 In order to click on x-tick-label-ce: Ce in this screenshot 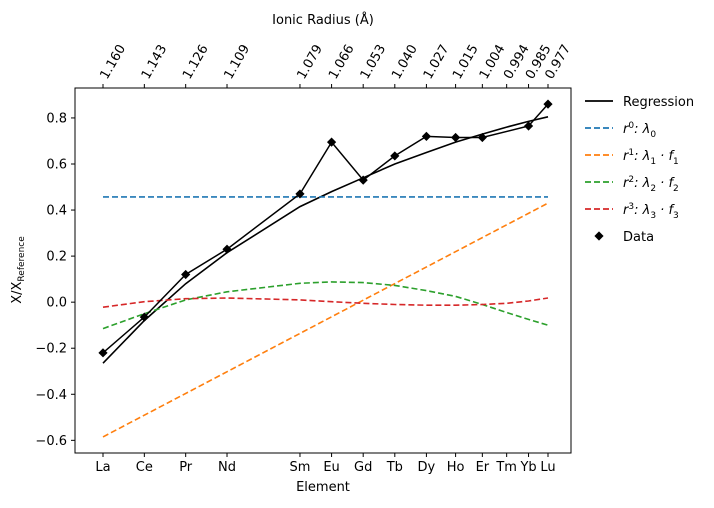, I will do `click(144, 467)`.